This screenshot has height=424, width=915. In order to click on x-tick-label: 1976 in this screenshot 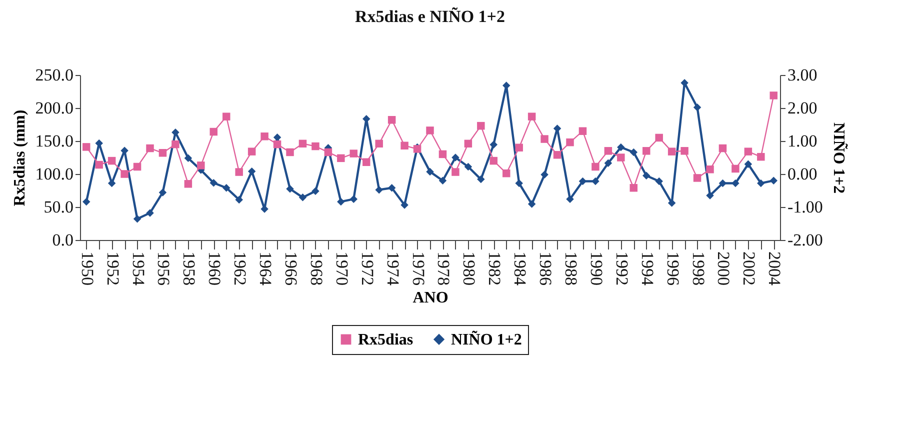, I will do `click(418, 269)`.